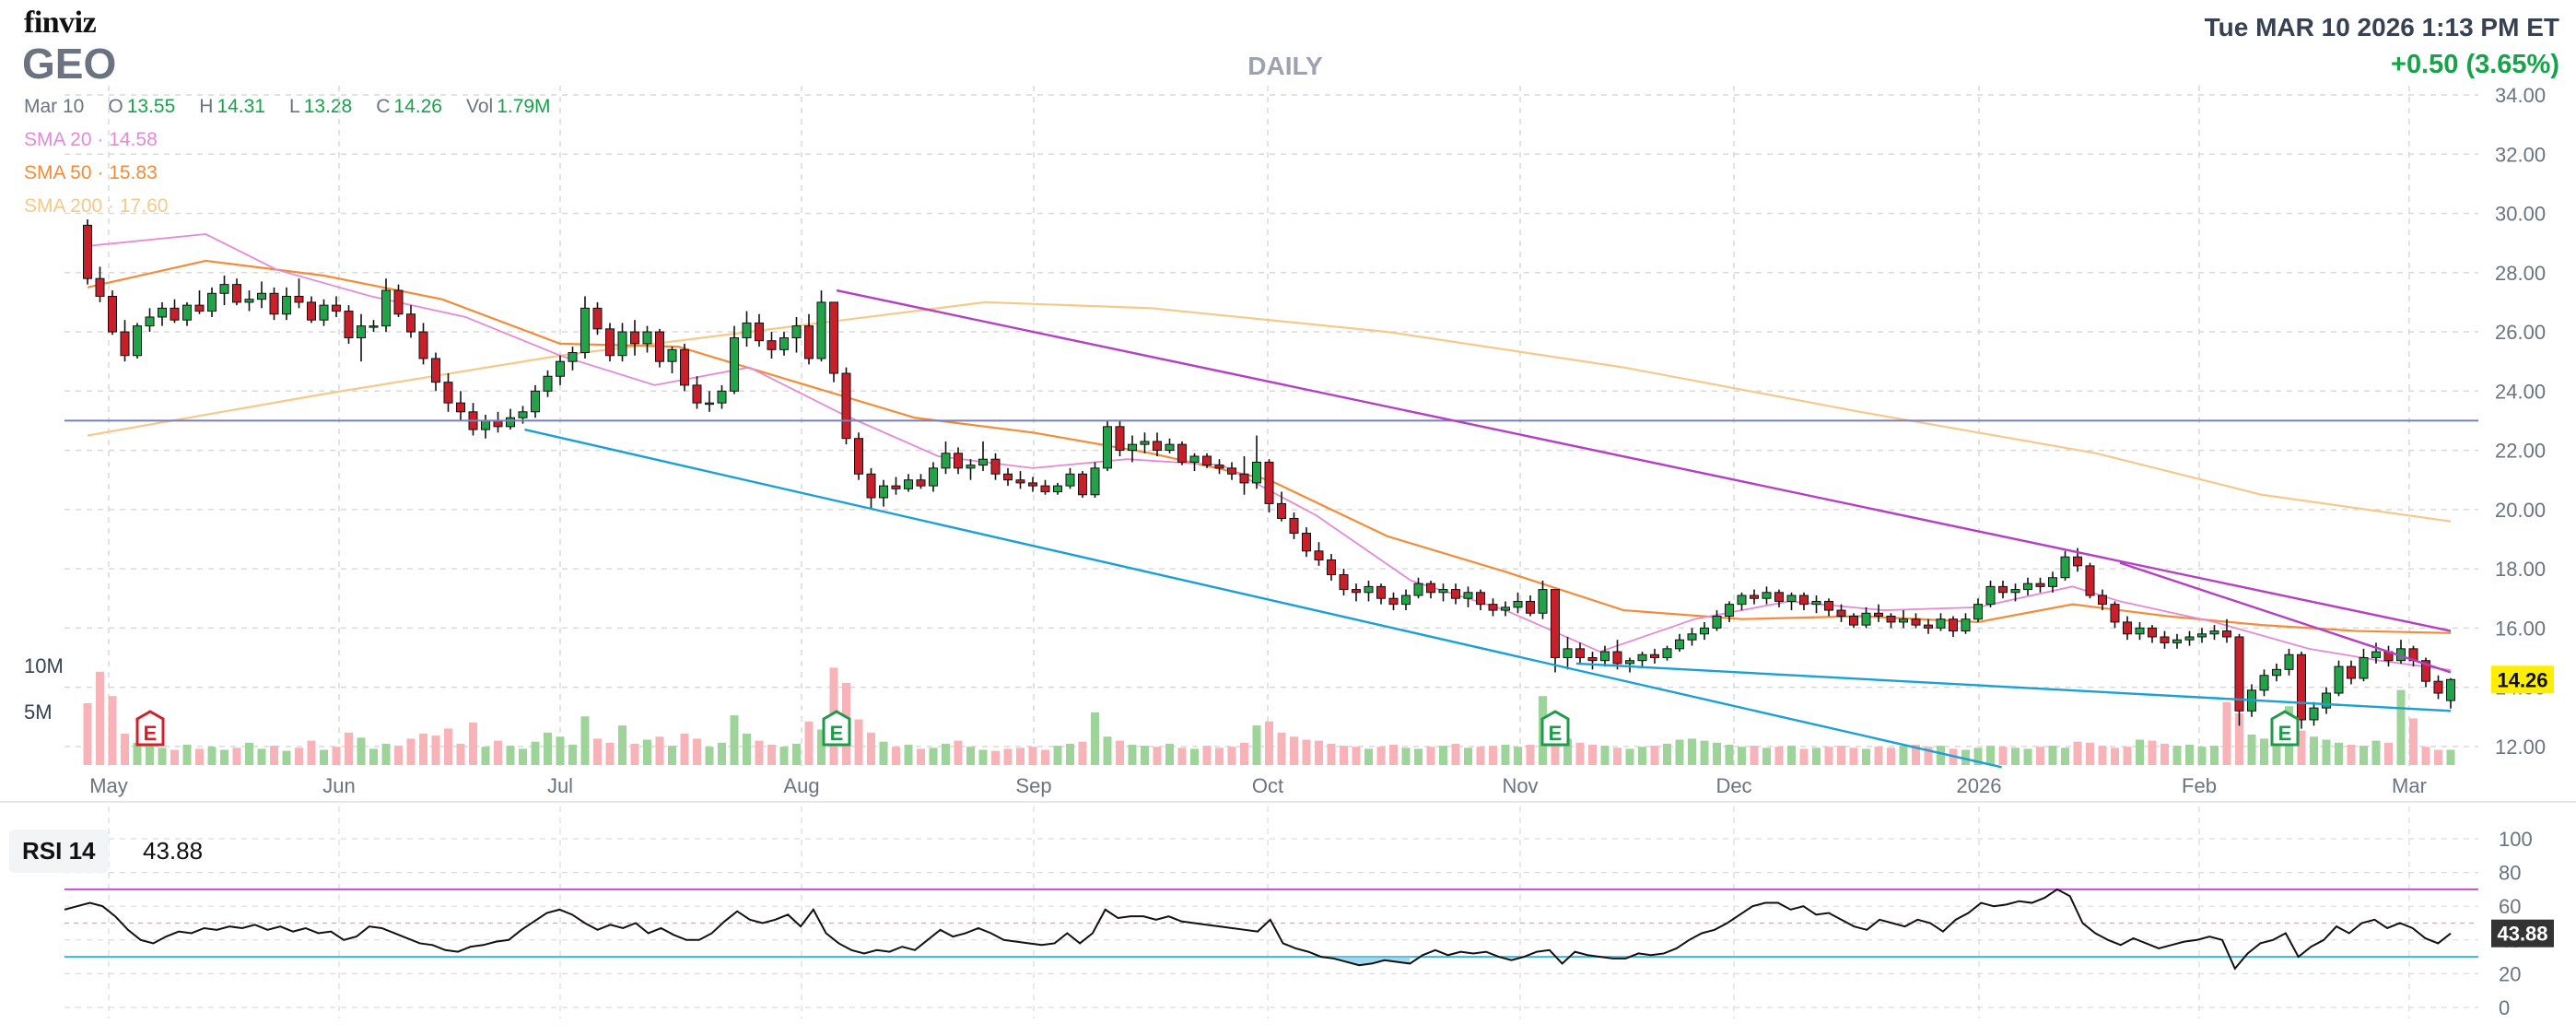 This screenshot has width=2576, height=1036. I want to click on finviz-logo: finviz, so click(60, 23).